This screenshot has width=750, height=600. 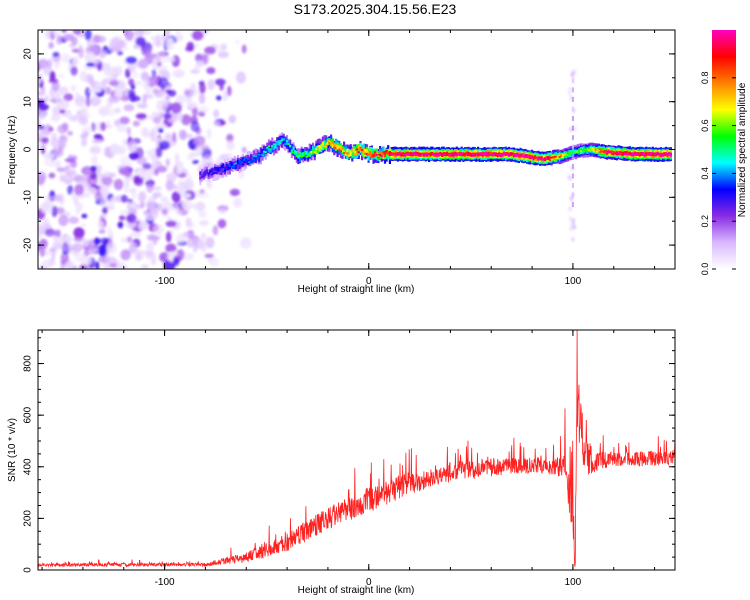 I want to click on colorbar-tick-label: 0.2, so click(x=705, y=221).